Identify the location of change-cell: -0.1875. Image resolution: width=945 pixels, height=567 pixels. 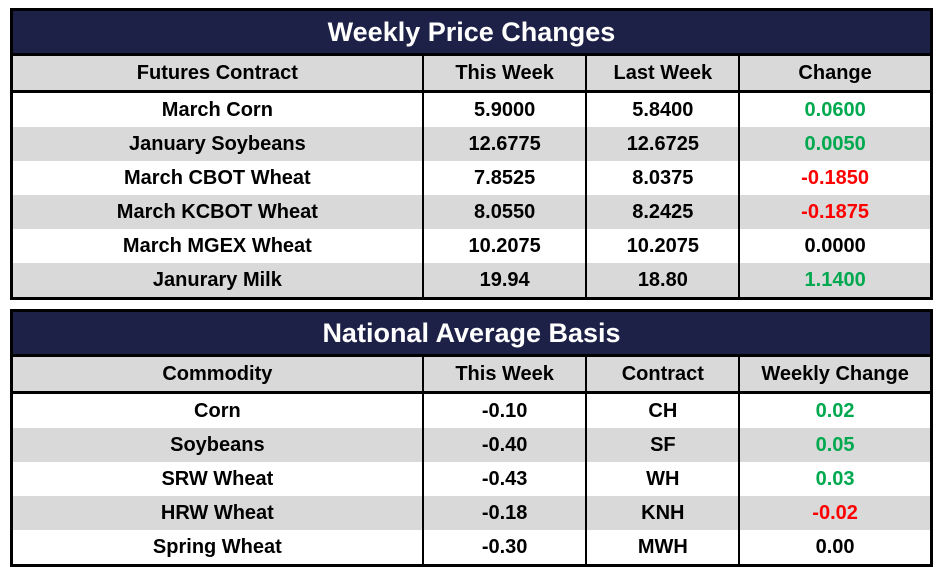
(835, 212).